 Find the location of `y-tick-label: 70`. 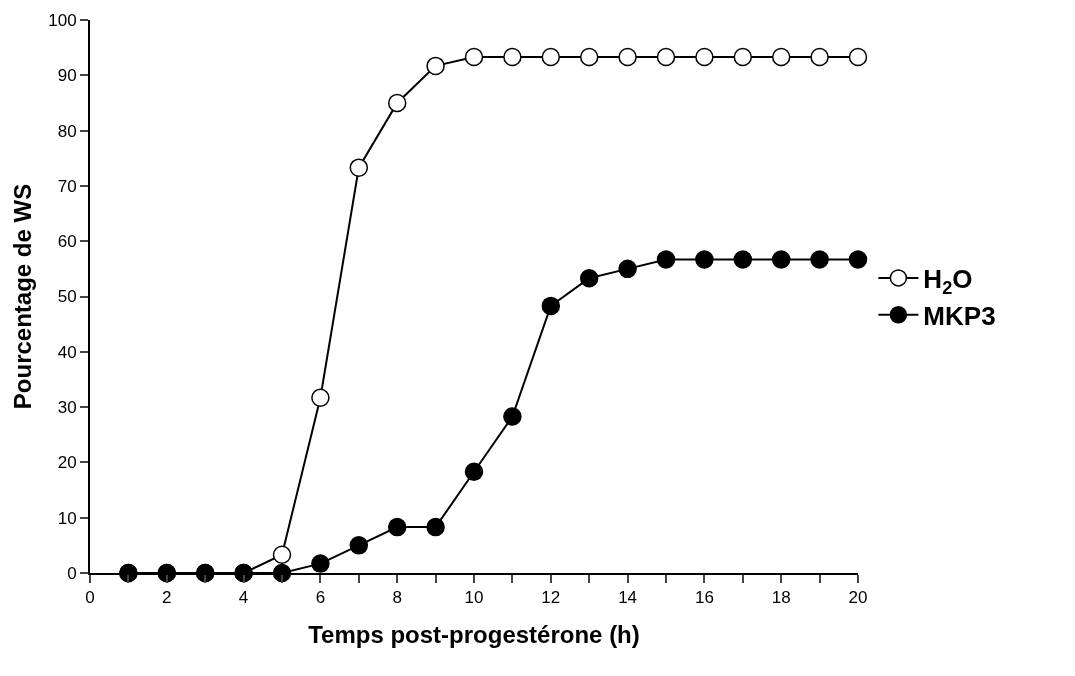

y-tick-label: 70 is located at coordinates (67, 186).